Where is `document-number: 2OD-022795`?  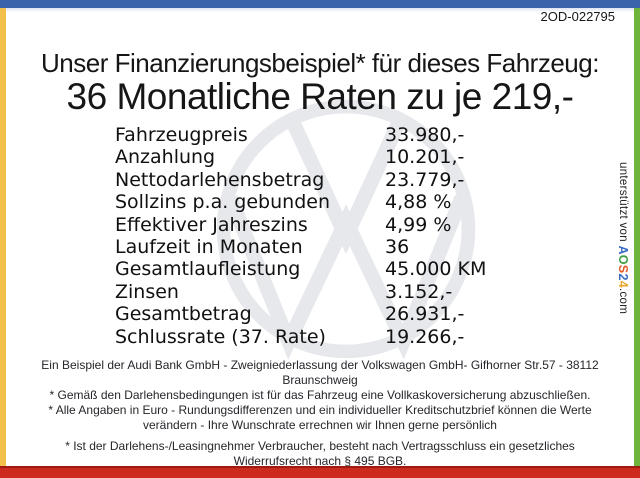
document-number: 2OD-022795 is located at coordinates (577, 16).